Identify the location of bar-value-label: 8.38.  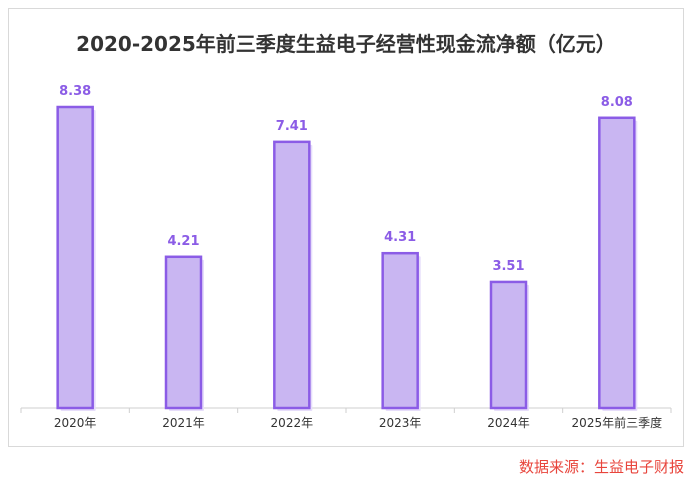
(75, 91).